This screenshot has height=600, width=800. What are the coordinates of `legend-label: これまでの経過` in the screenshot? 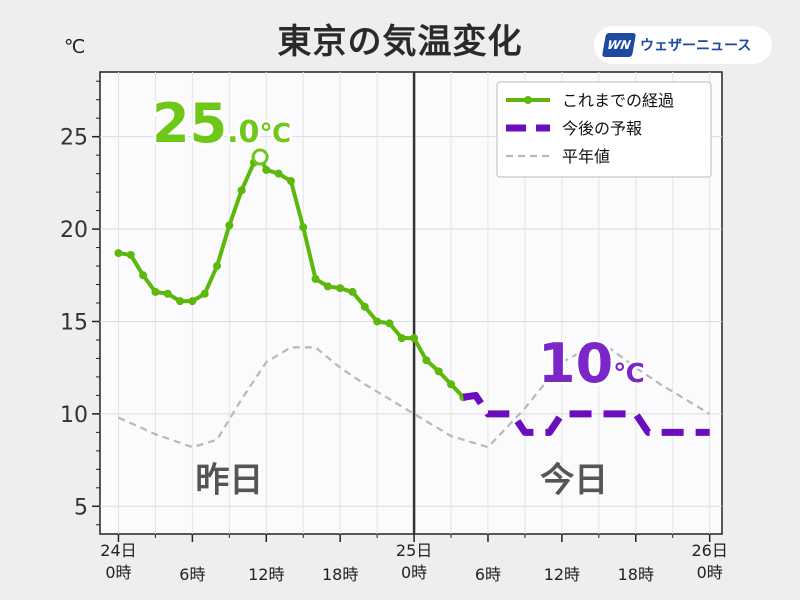 It's located at (618, 100).